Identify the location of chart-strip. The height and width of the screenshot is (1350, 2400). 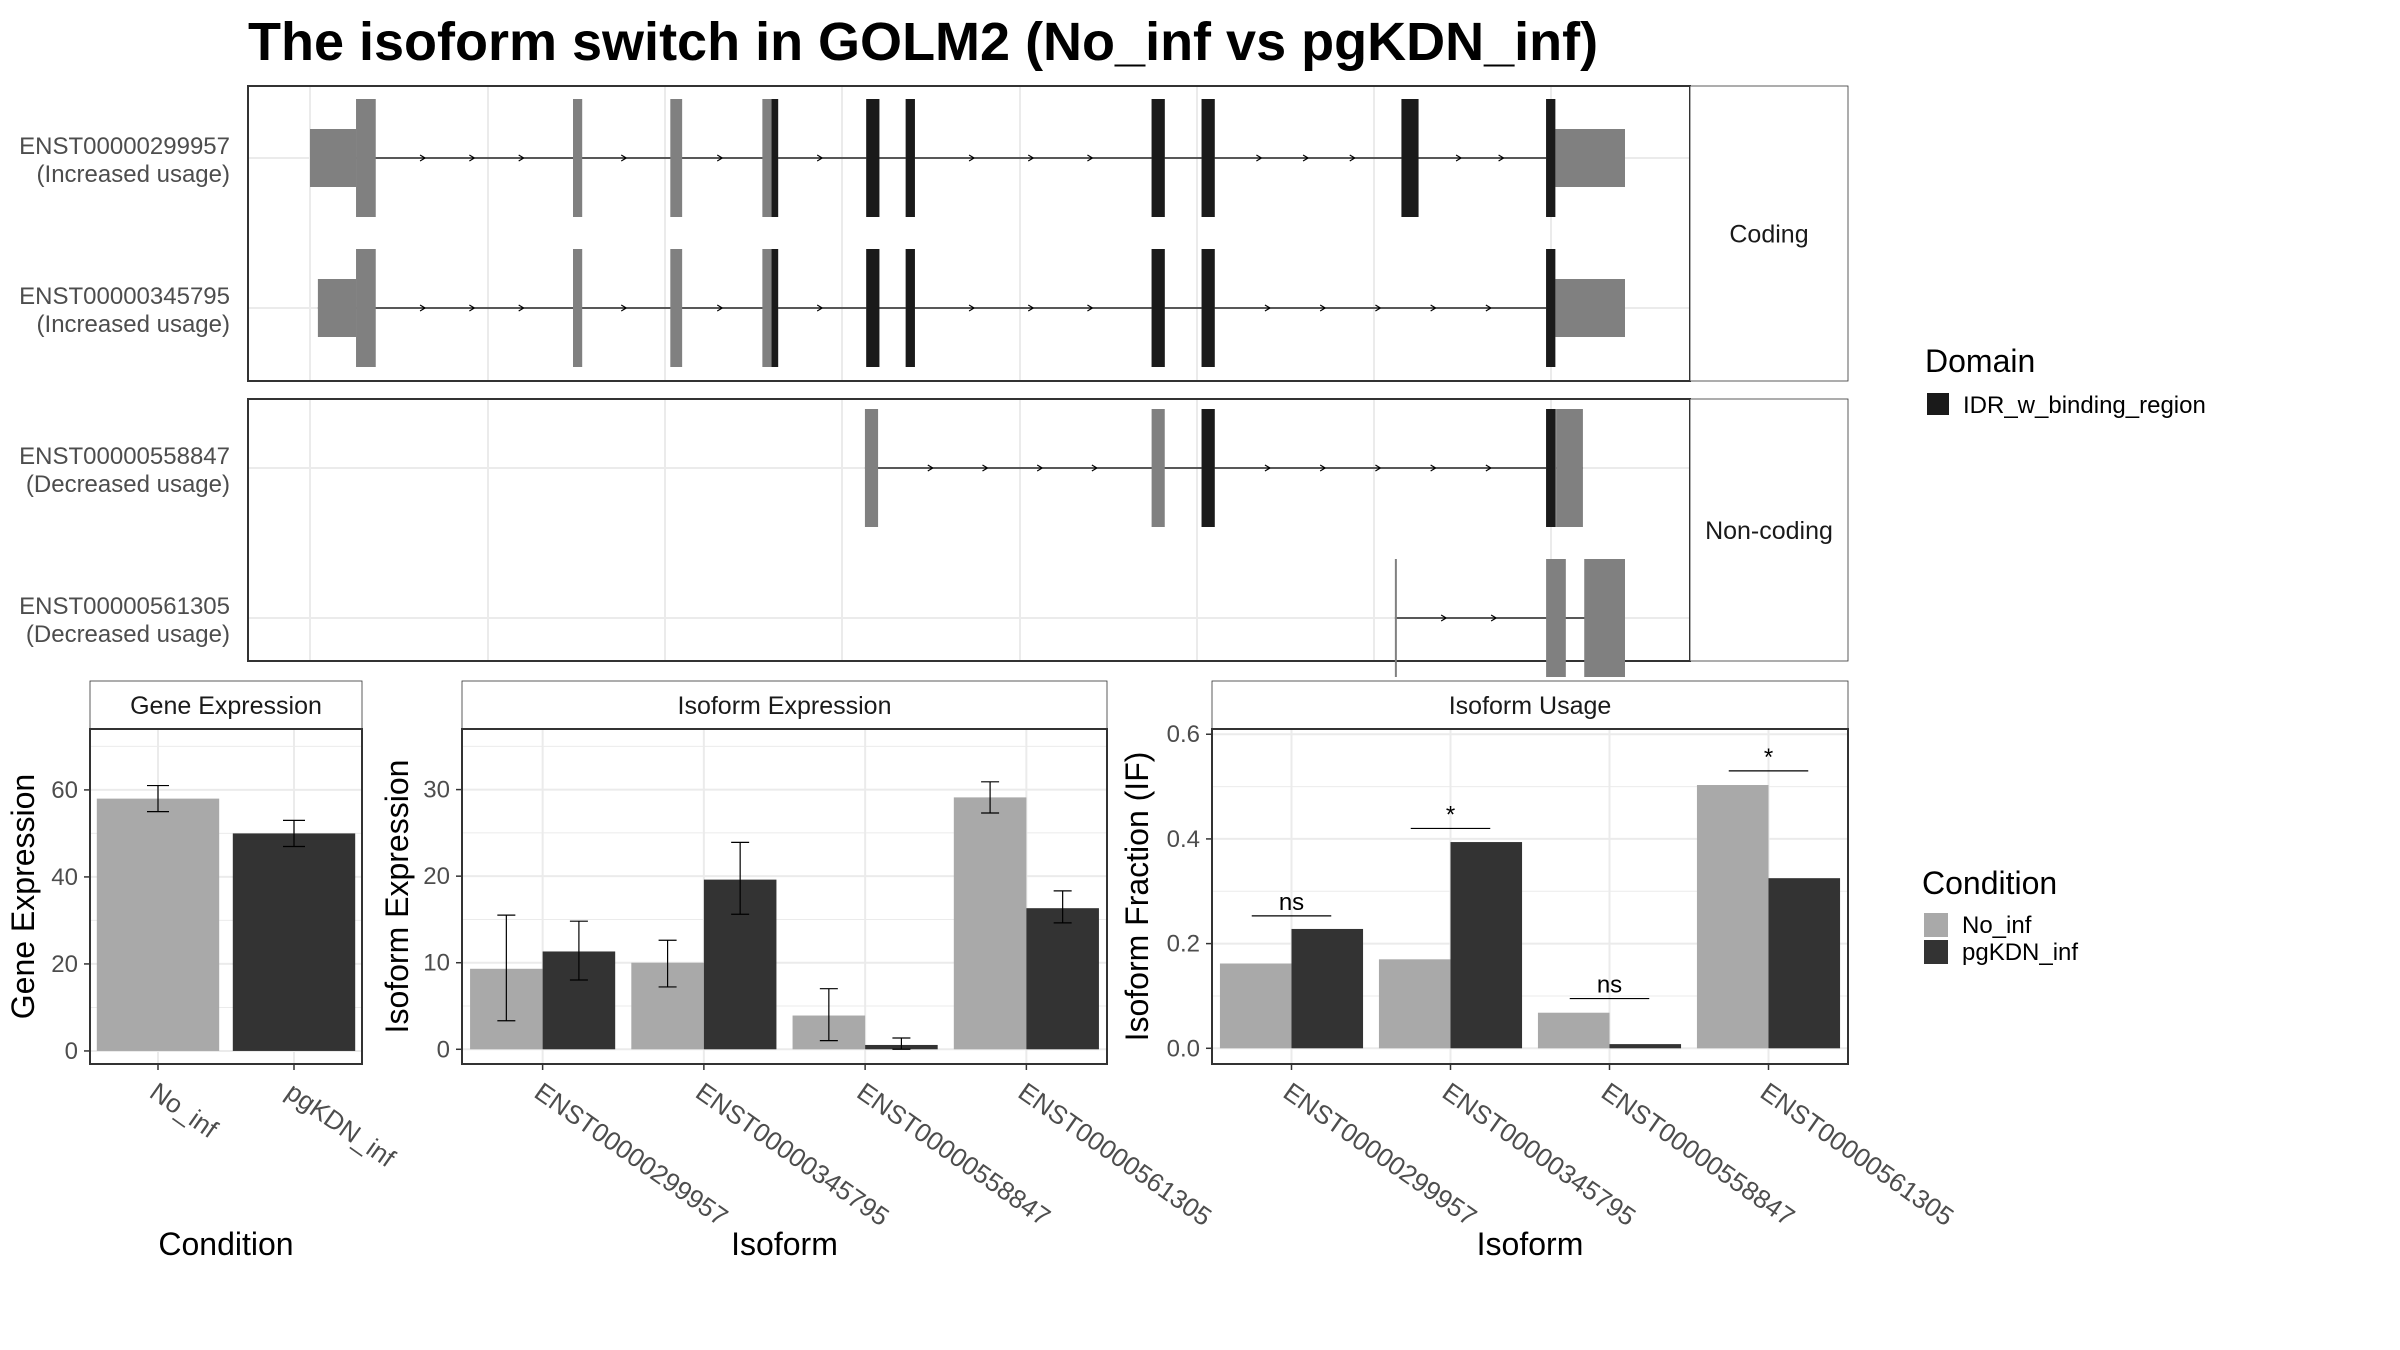
(226, 705).